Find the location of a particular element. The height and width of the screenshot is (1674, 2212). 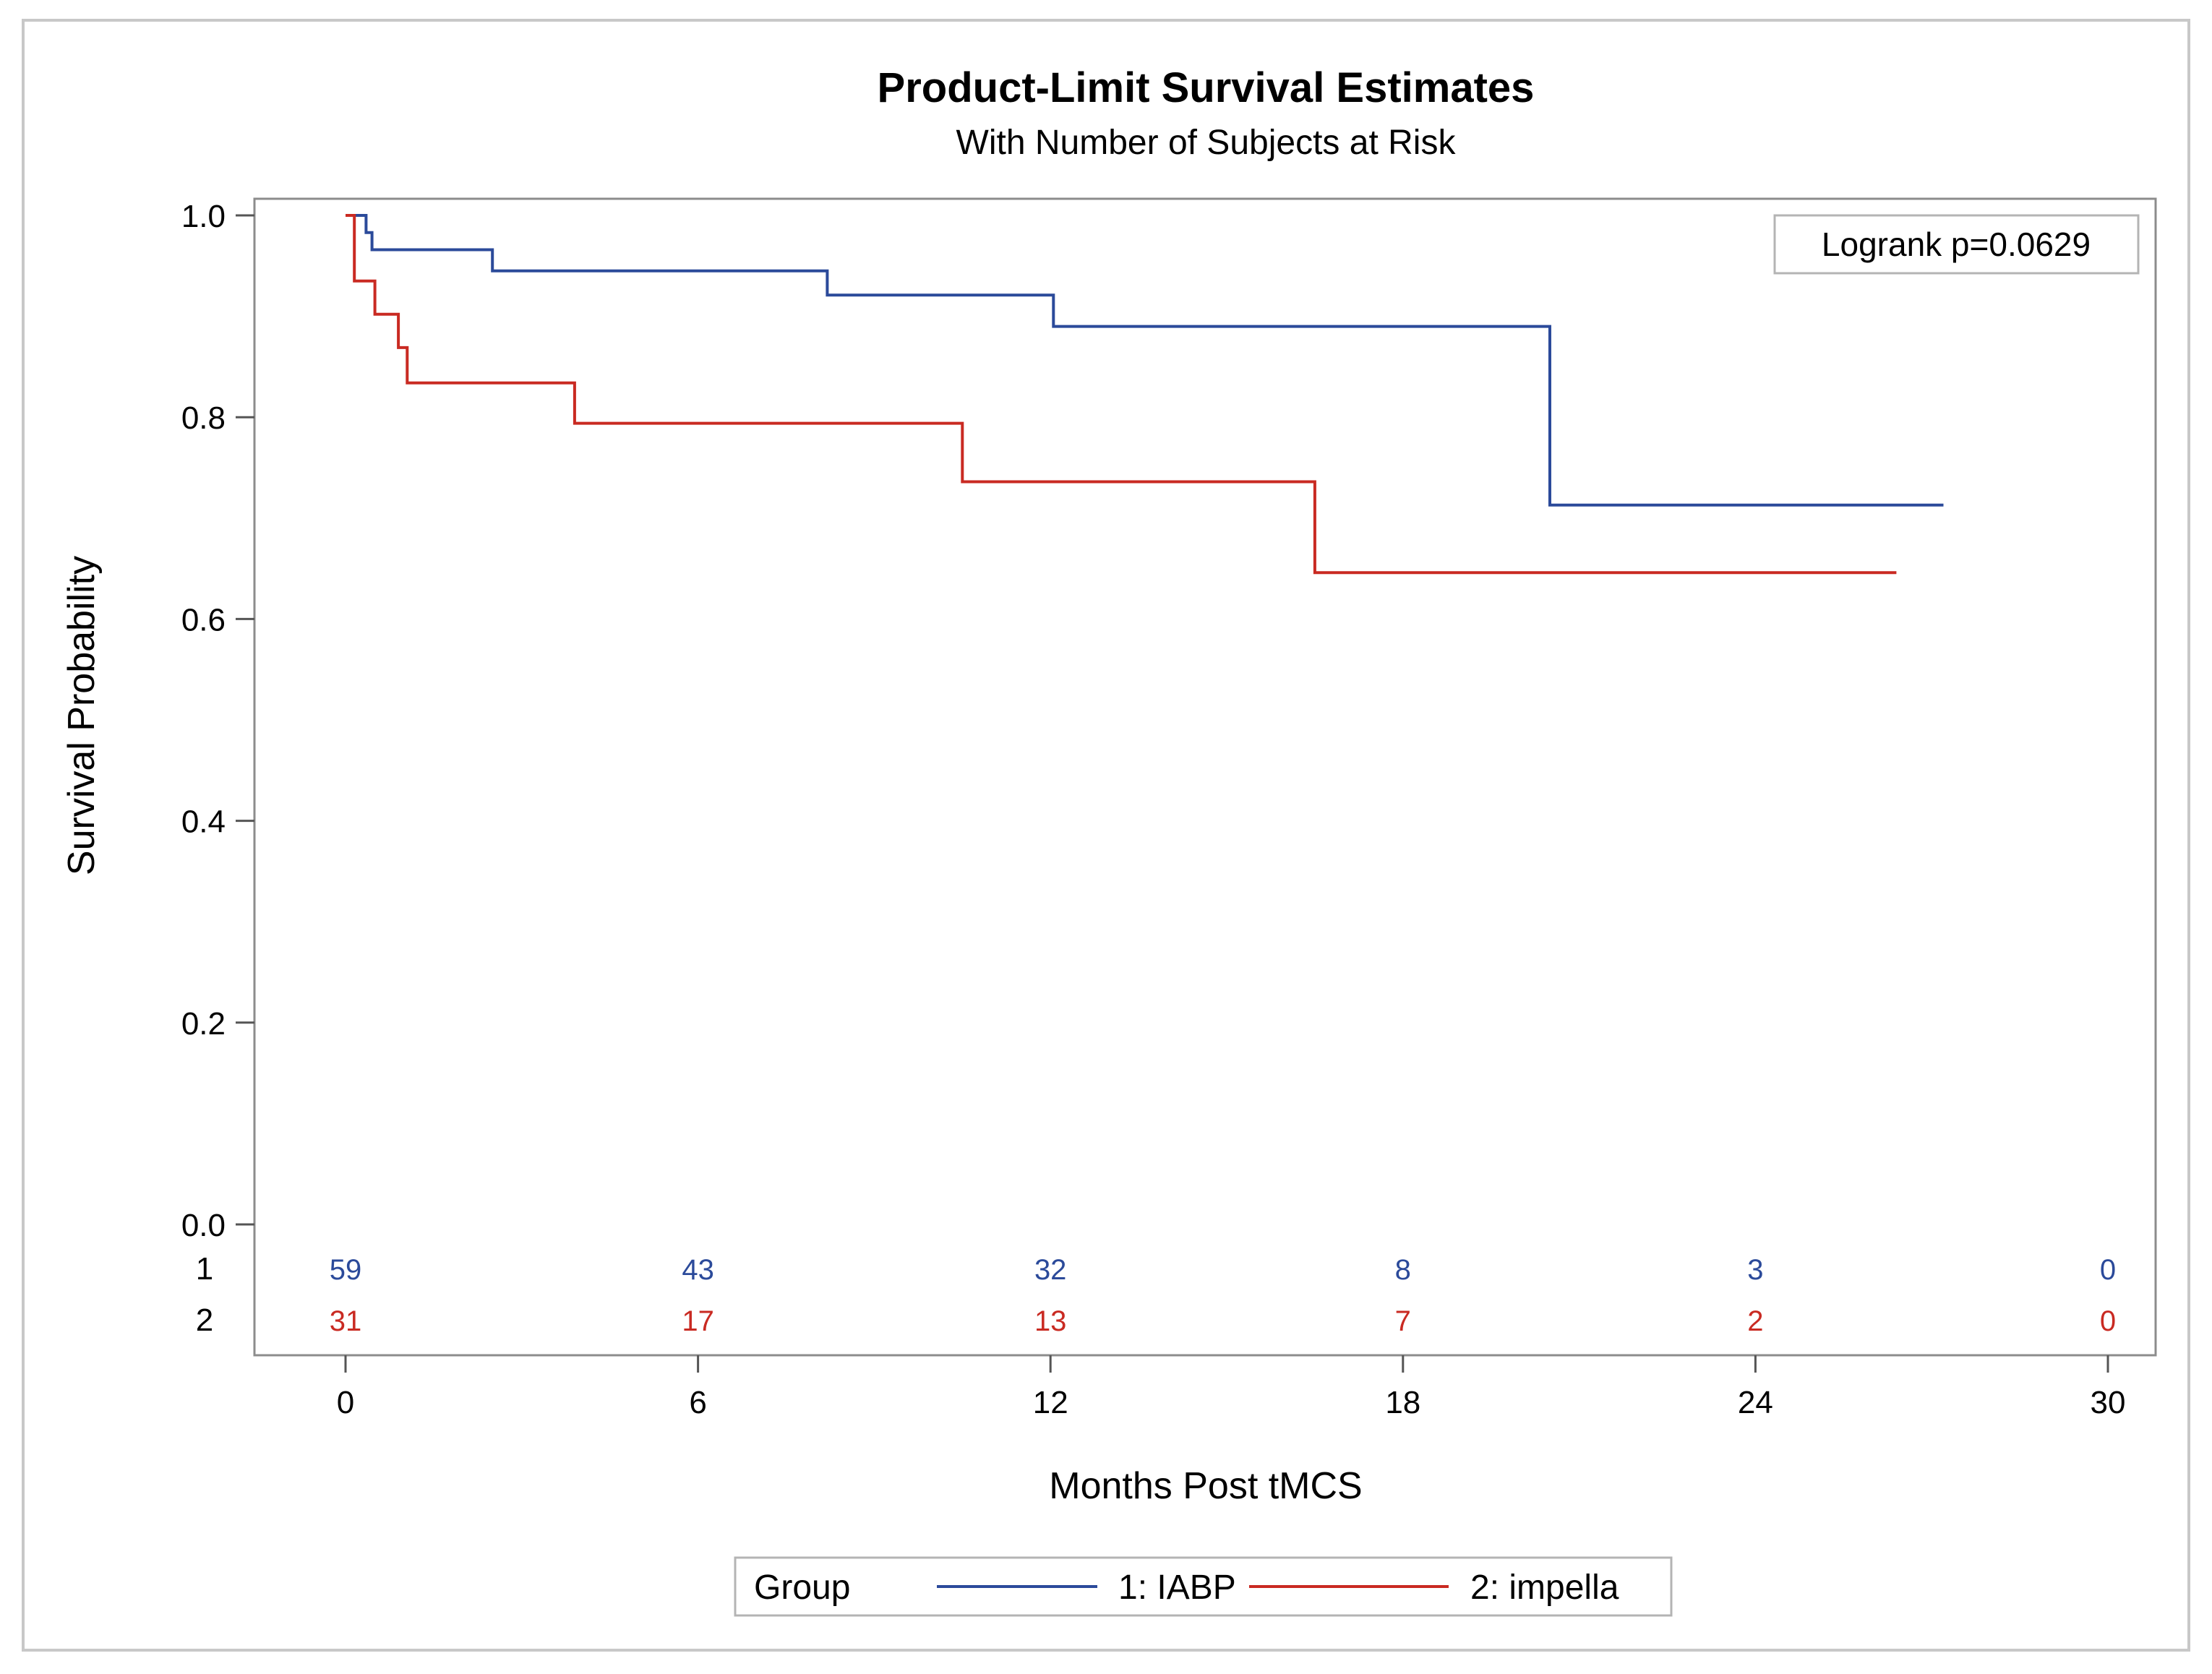

chart-subtitle: With Number of Subjects at Risk is located at coordinates (1206, 143).